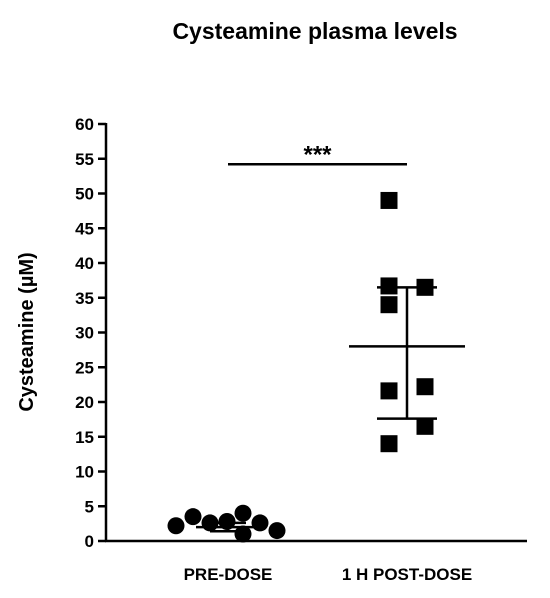  I want to click on significance-label: ***, so click(317, 154).